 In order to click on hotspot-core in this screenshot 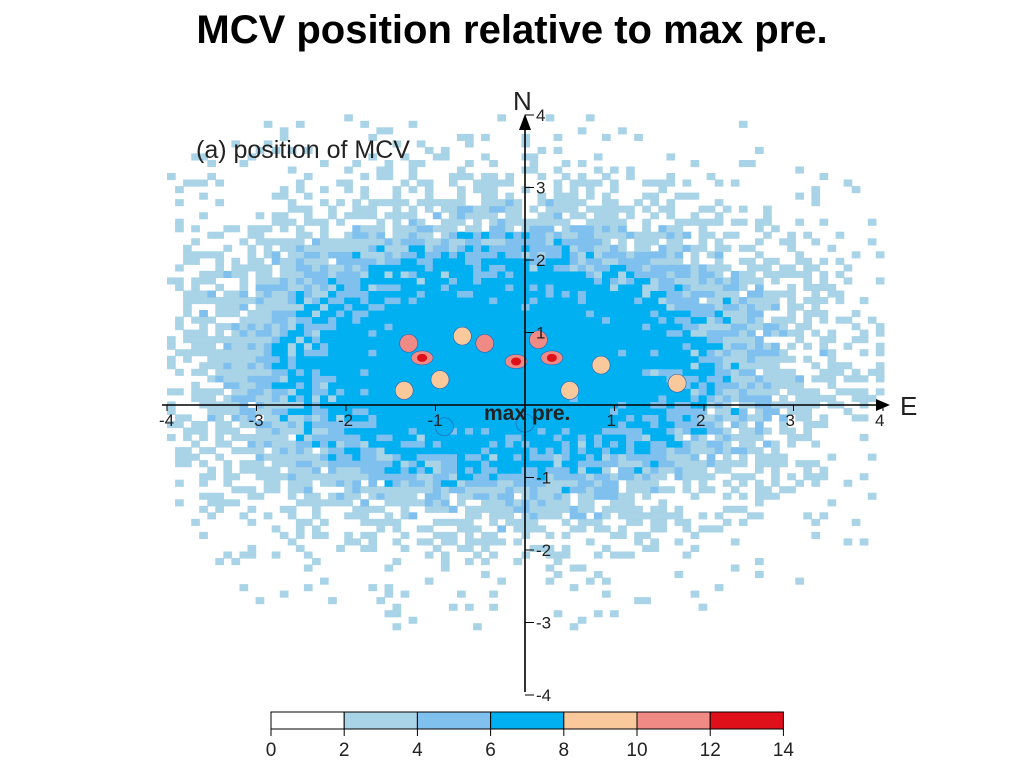, I will do `click(516, 361)`.